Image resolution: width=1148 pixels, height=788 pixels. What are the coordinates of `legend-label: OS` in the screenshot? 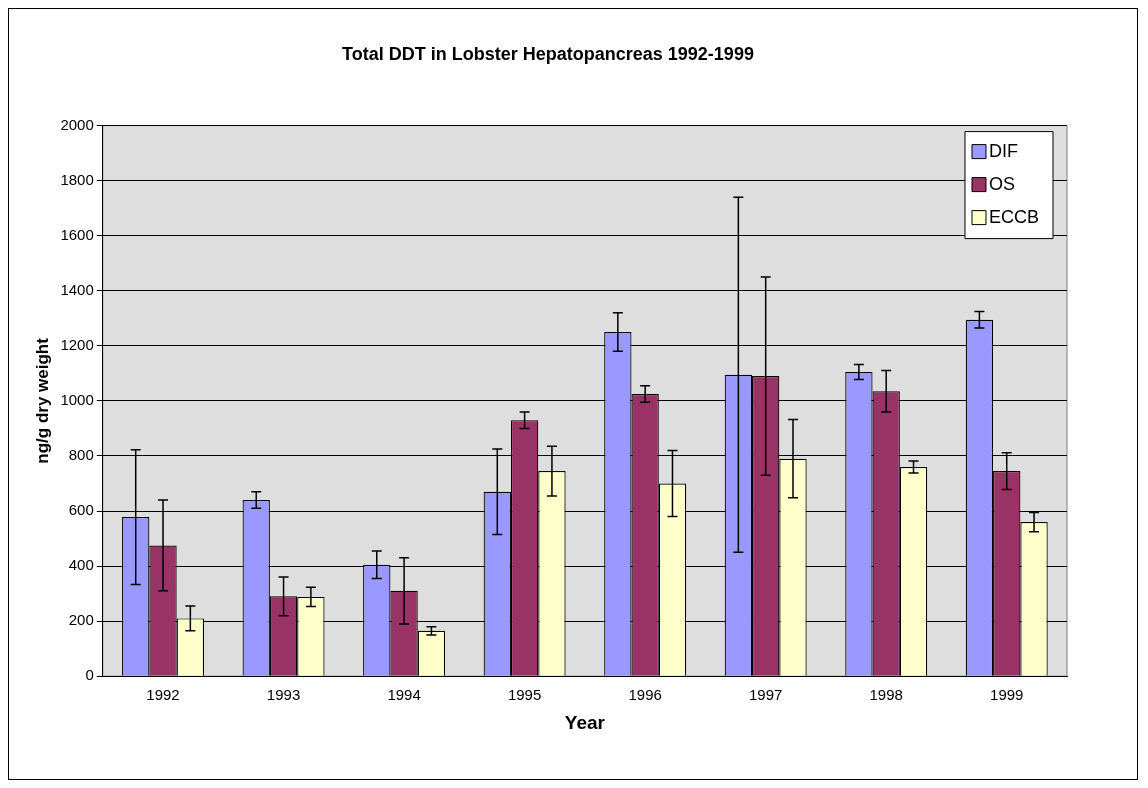 It's located at (1002, 183).